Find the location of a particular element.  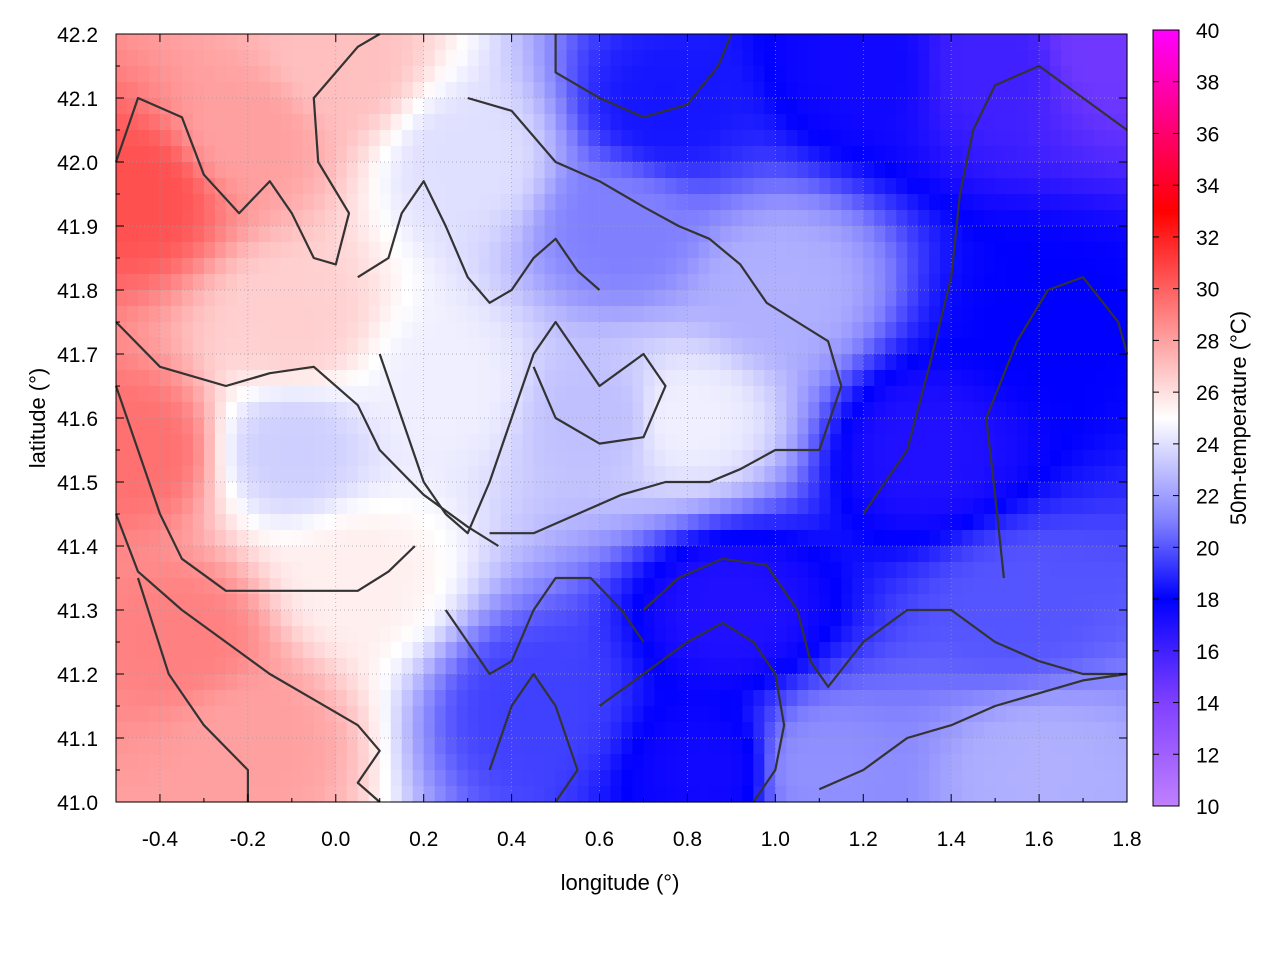

colorbar-tick-label: 38 is located at coordinates (1207, 83).